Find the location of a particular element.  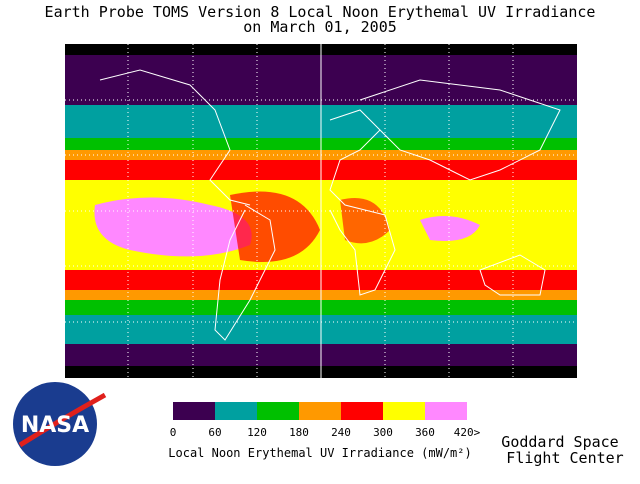

nasa-logo: NASA is located at coordinates (60, 424).